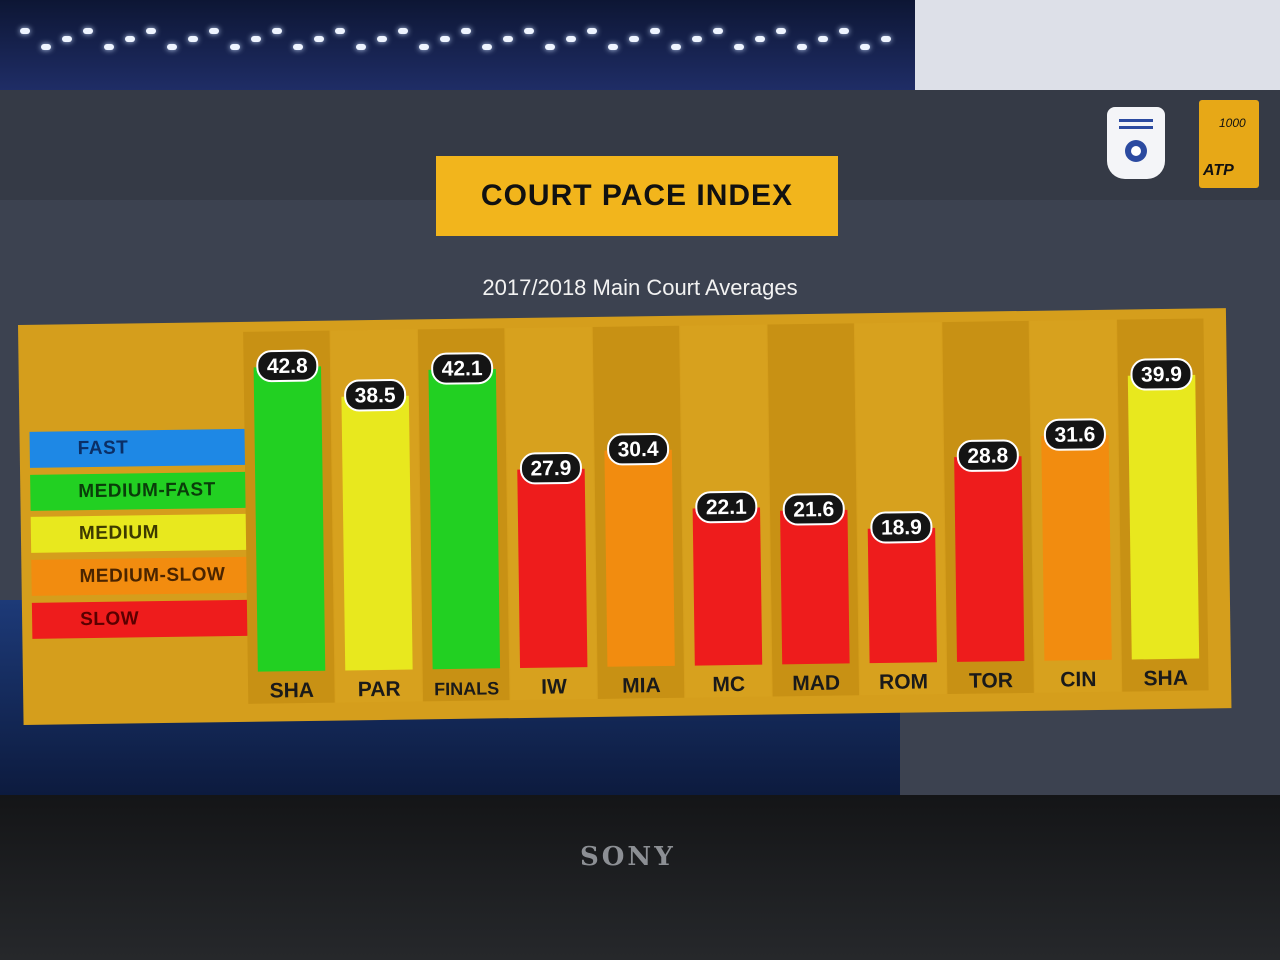 This screenshot has height=960, width=1280. I want to click on category-label: TOR, so click(991, 681).